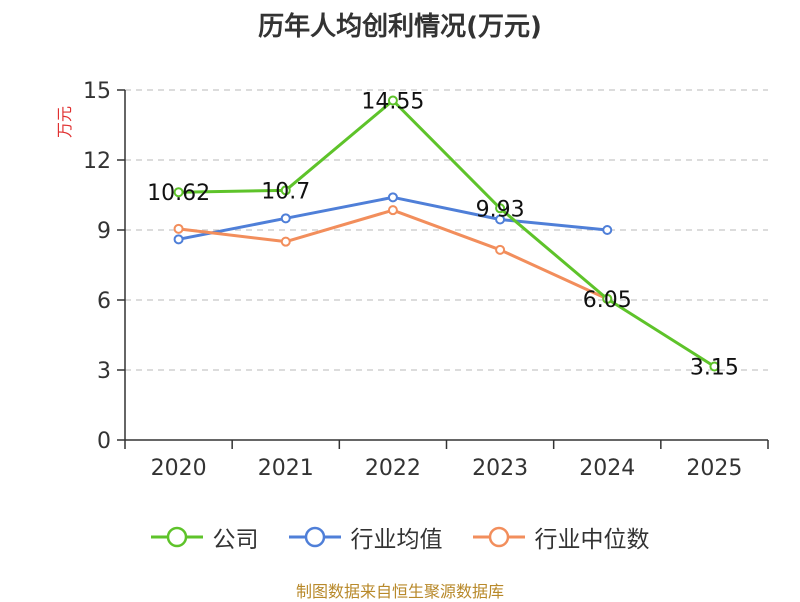 The image size is (800, 602). Describe the element at coordinates (97, 91) in the screenshot. I see `y-tick-label: 15` at that location.